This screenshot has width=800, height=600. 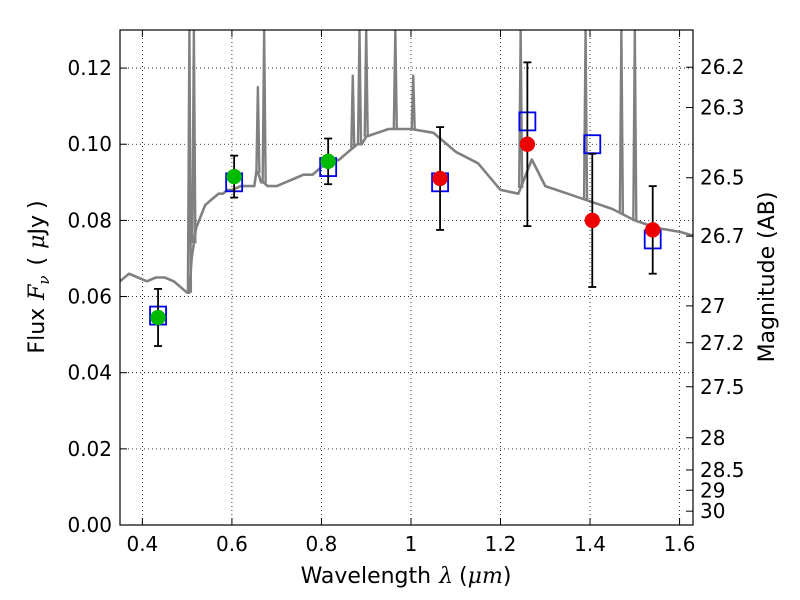 I want to click on x-axis-unit-close: ), so click(x=507, y=576).